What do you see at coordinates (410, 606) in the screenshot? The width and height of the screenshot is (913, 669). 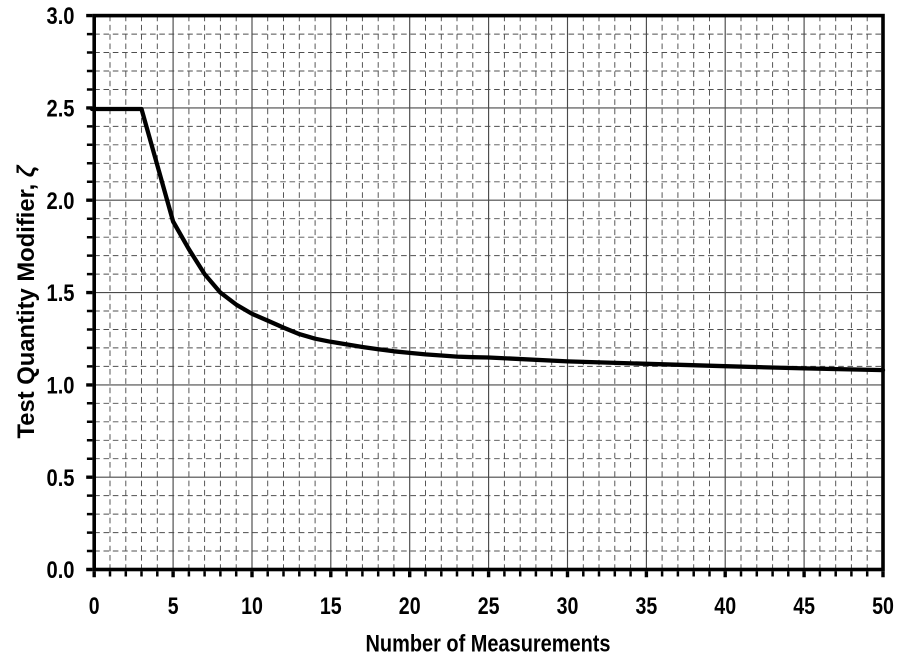 I see `svg-text: 20` at bounding box center [410, 606].